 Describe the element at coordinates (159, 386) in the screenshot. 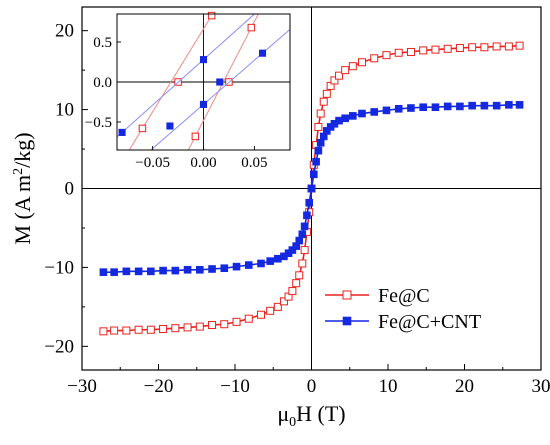

I see `x-tick-label: −20` at that location.